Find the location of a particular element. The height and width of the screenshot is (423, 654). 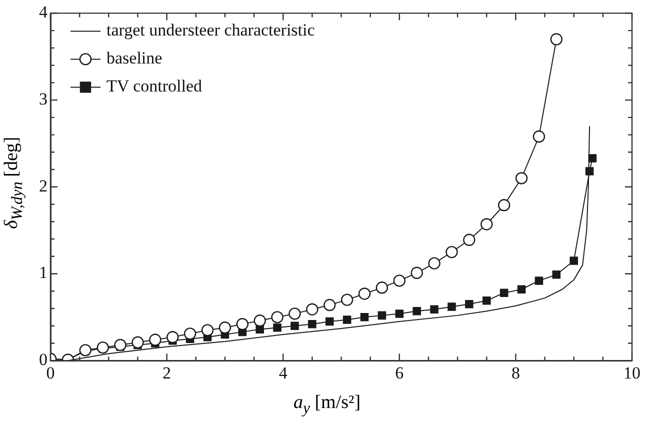

x-tick-label: 8 is located at coordinates (515, 372).